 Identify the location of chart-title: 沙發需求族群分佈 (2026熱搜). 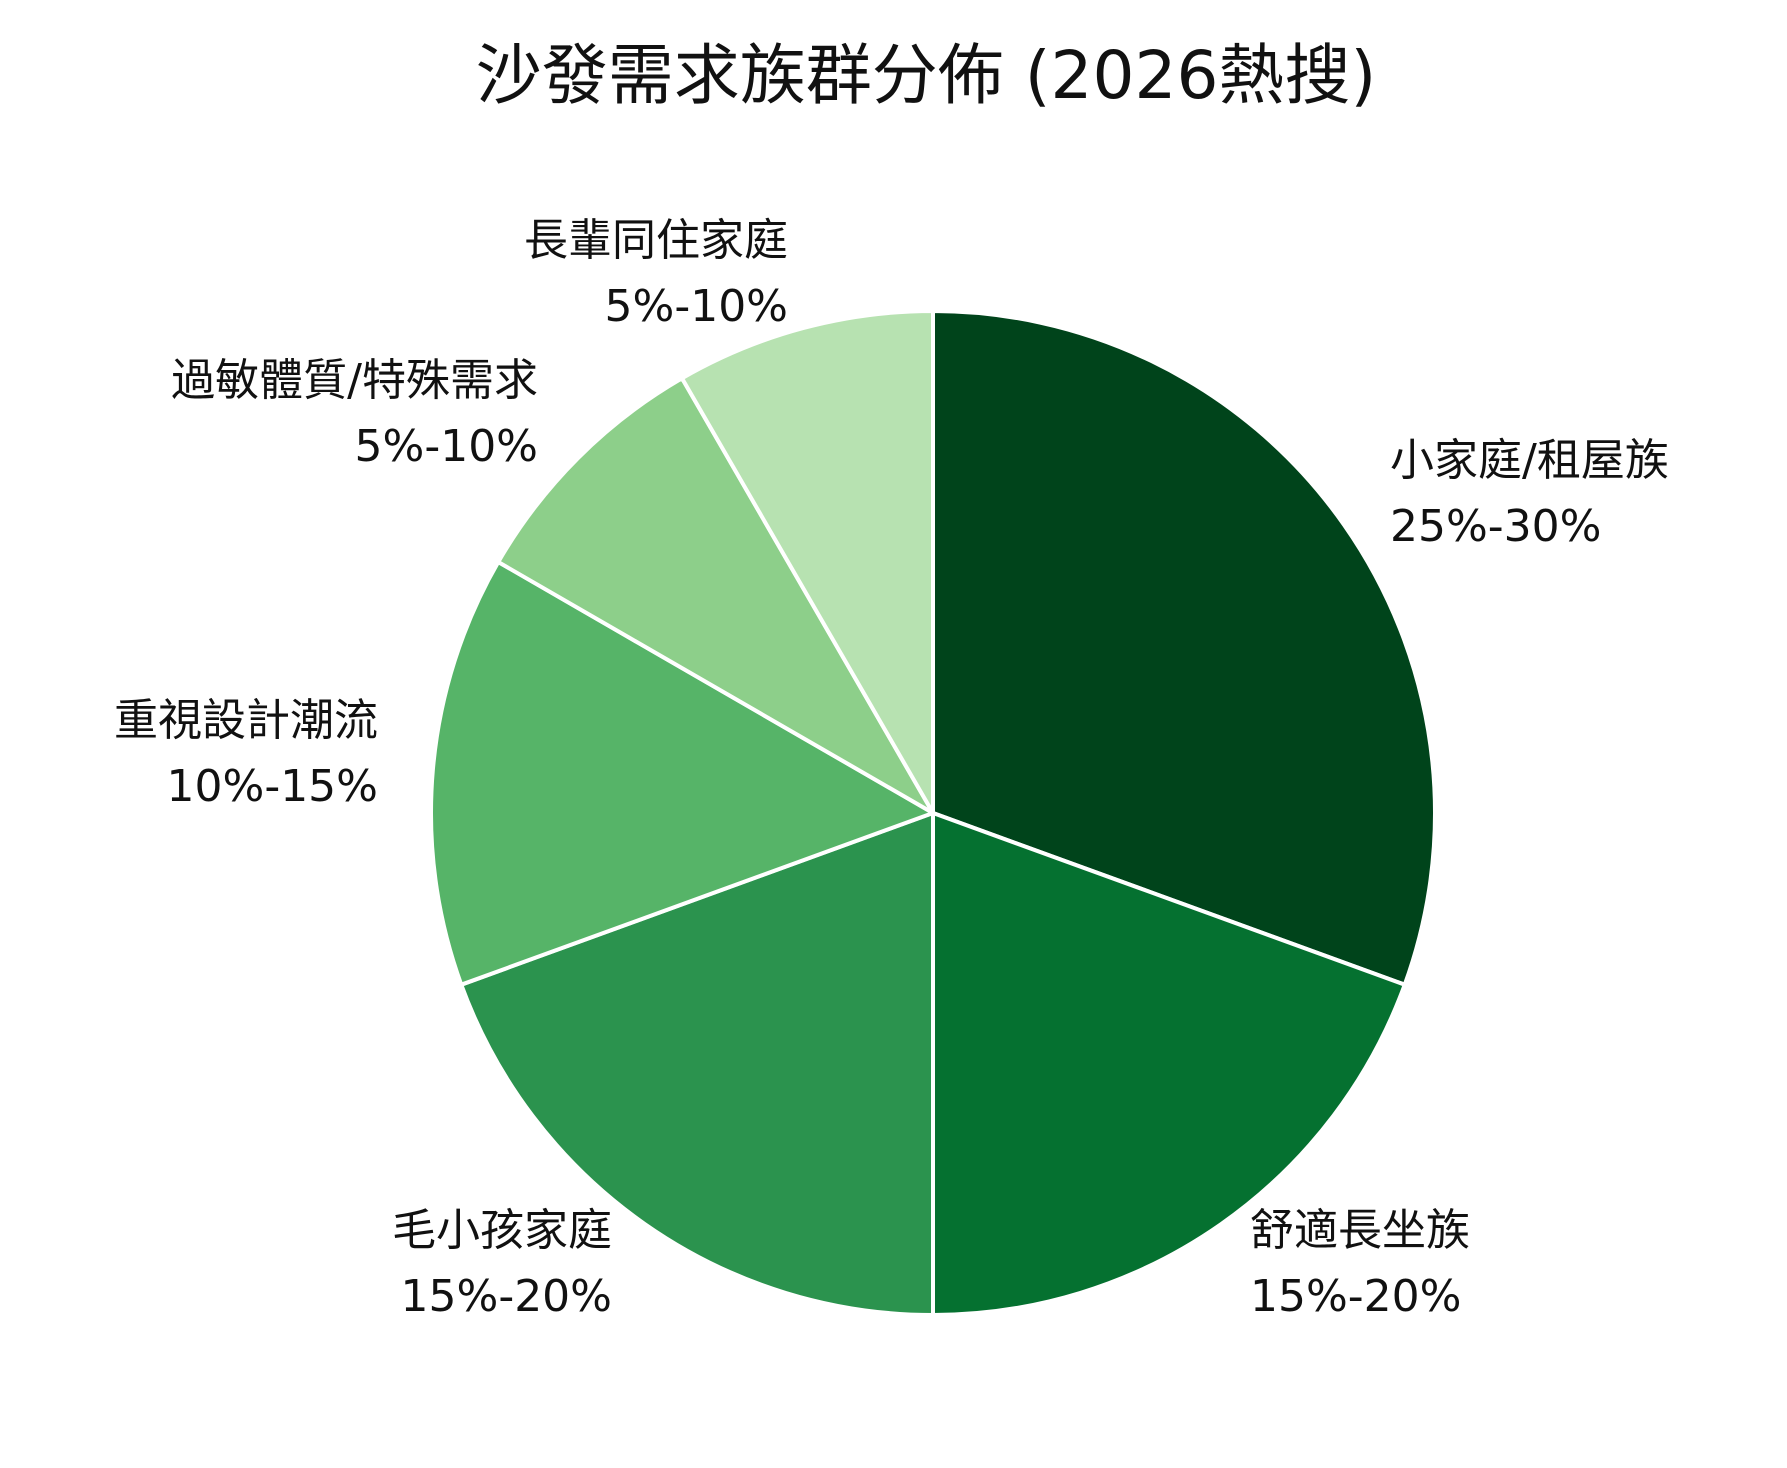
(926, 75).